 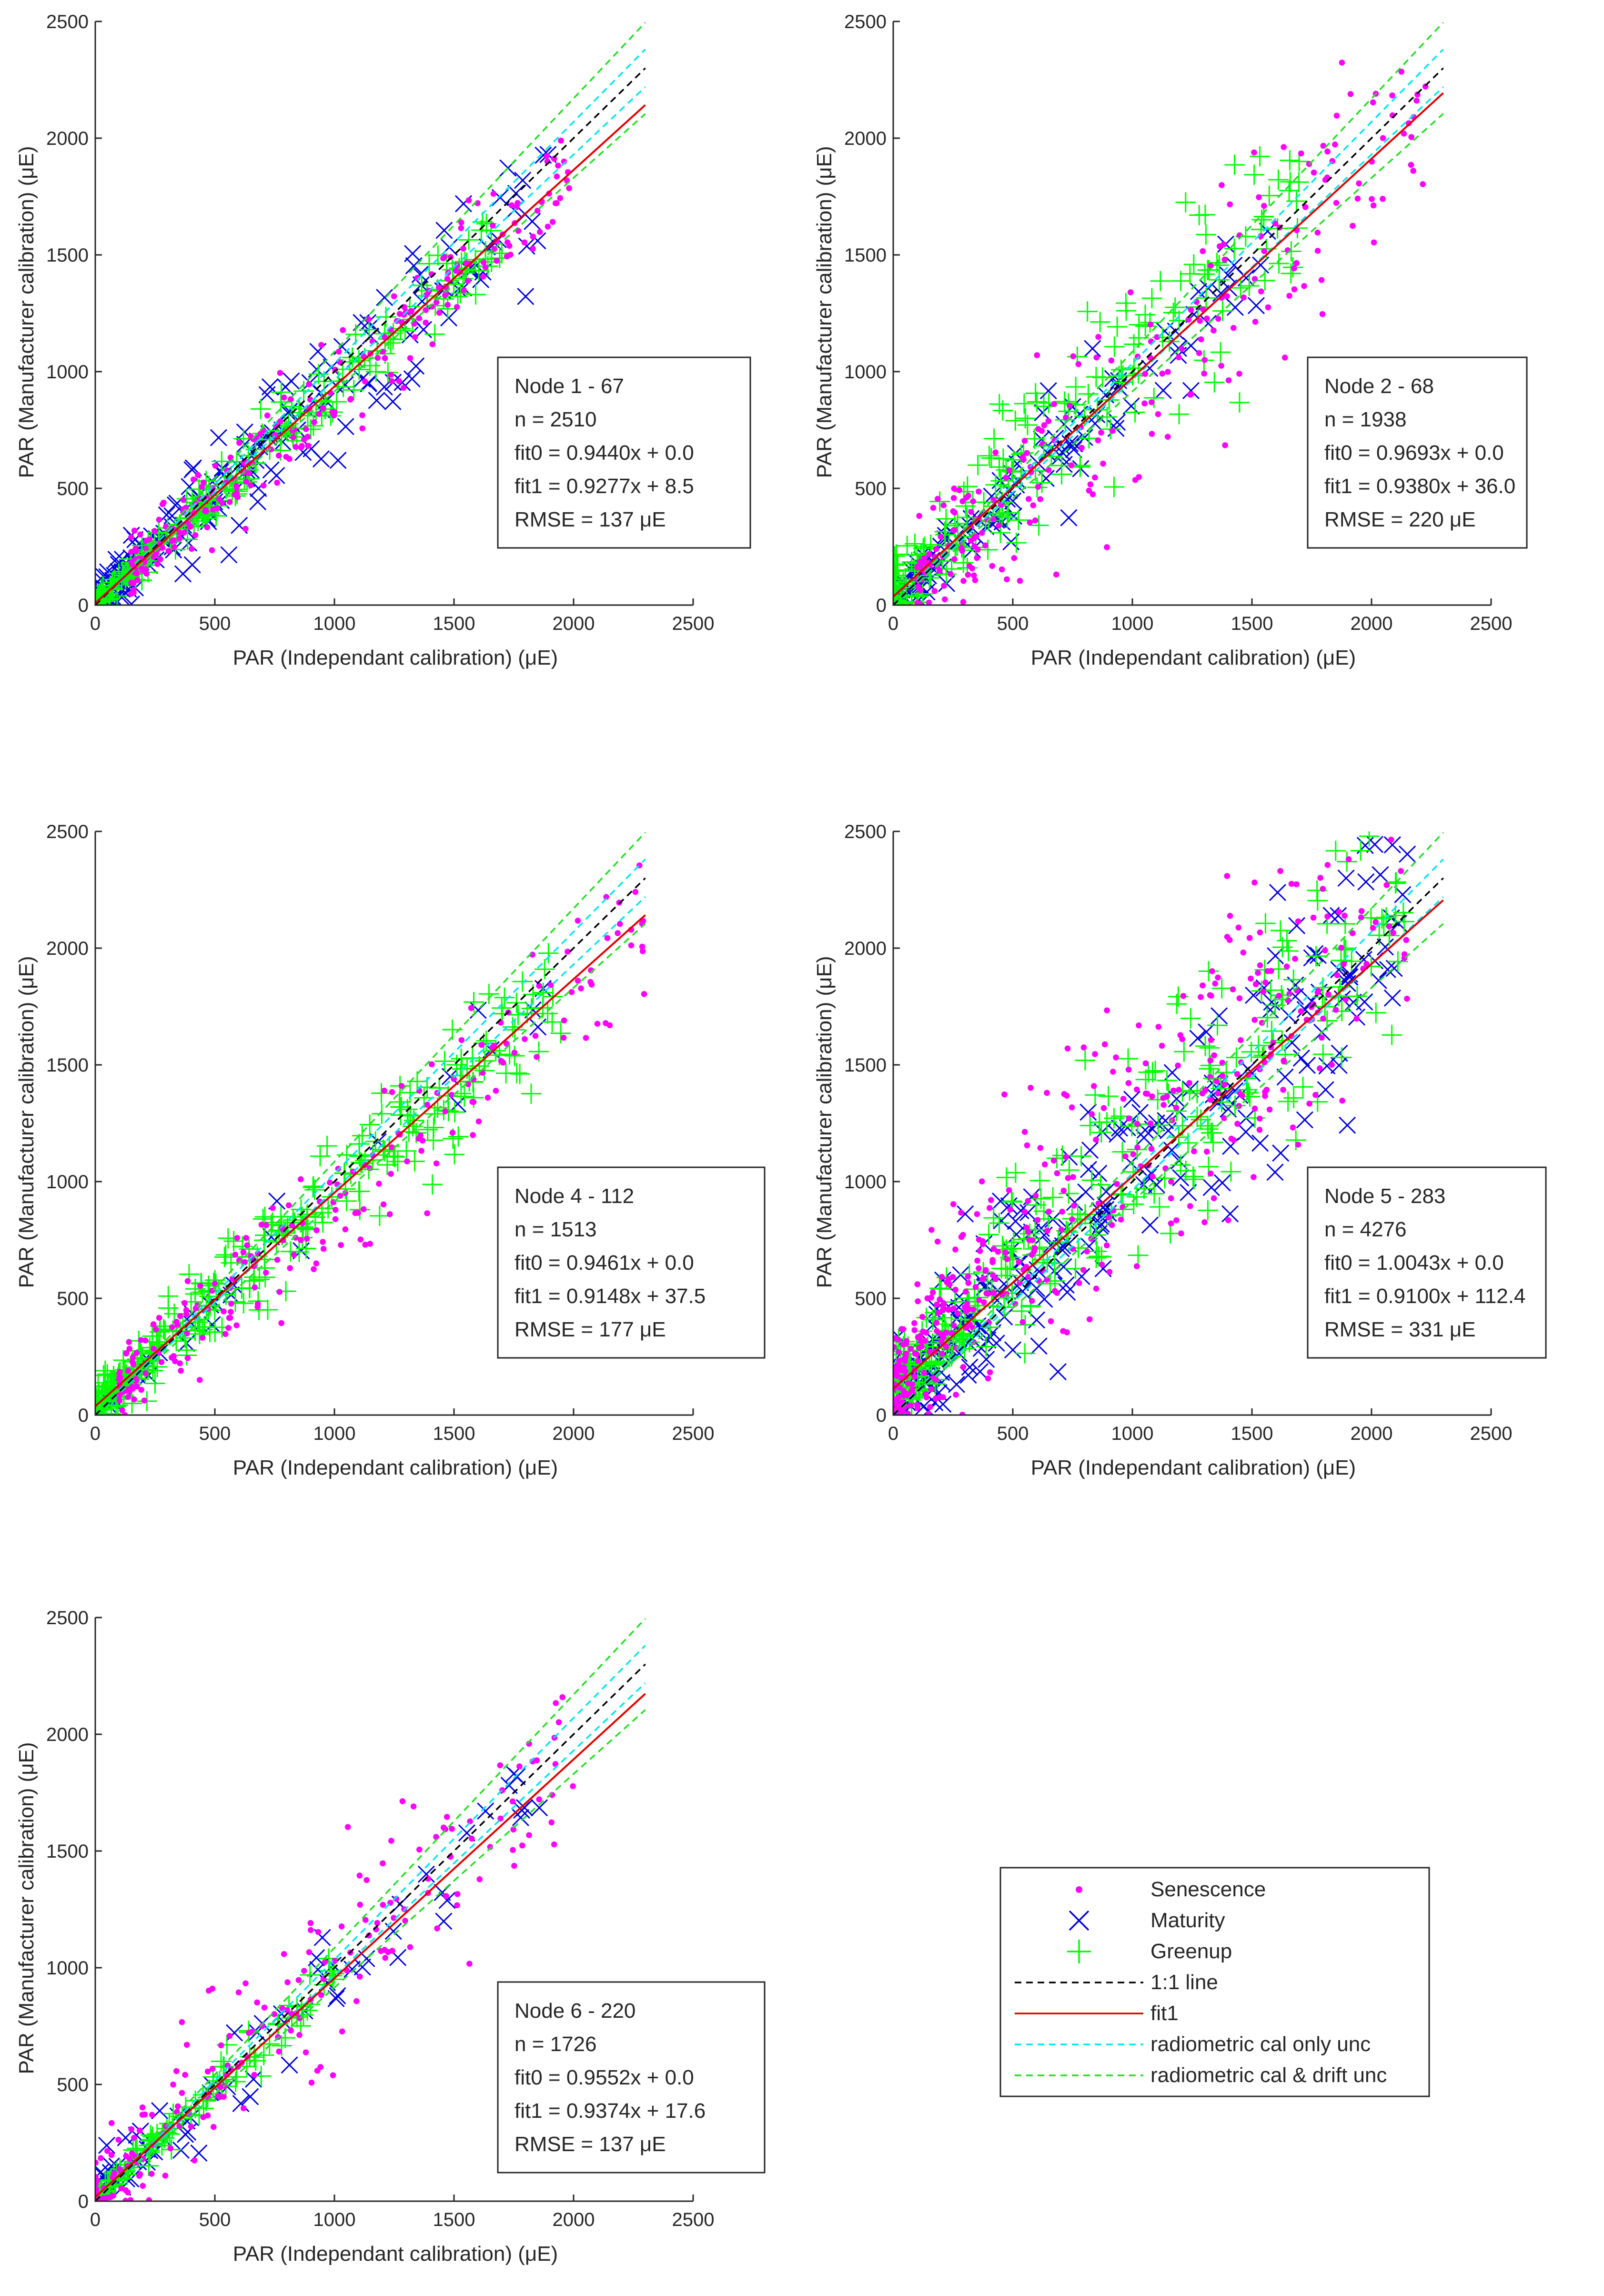 I want to click on plot-area: 0 500 1000 1500 2000 2500 0 500 1000 1500 2000 2500, so click(x=380, y=1919).